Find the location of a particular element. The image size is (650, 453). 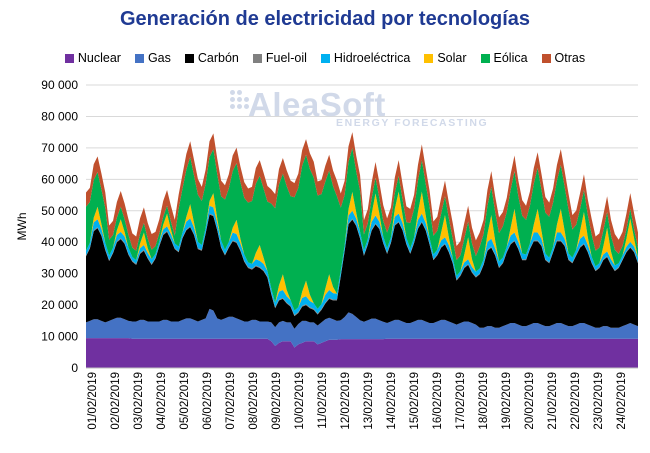

x-tick-label: 06/02/2019 is located at coordinates (208, 401).